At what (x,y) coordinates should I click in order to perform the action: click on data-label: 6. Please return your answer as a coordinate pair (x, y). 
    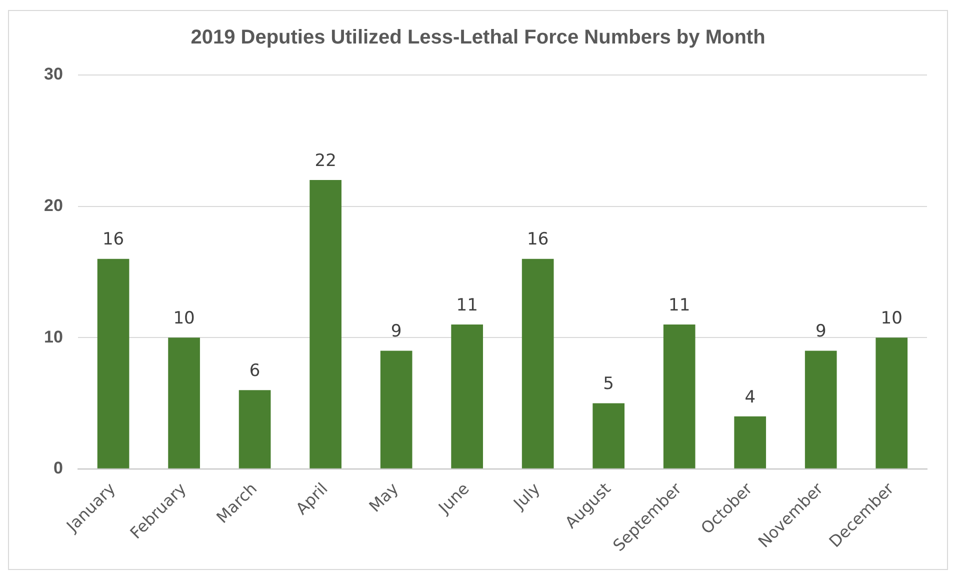
    Looking at the image, I should click on (254, 371).